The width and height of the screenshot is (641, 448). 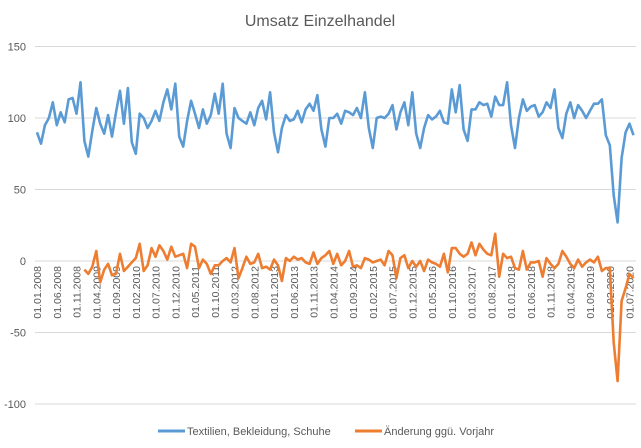 I want to click on x-tick-label: 01.09.2019, so click(x=591, y=292).